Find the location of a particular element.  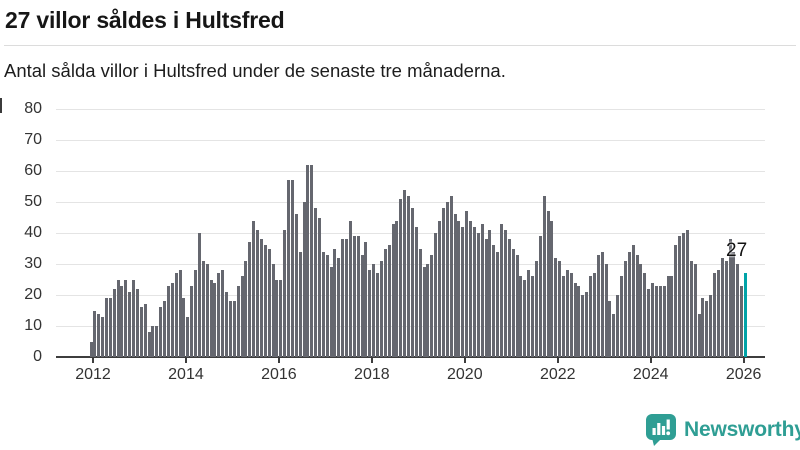

title-divider is located at coordinates (400, 45).